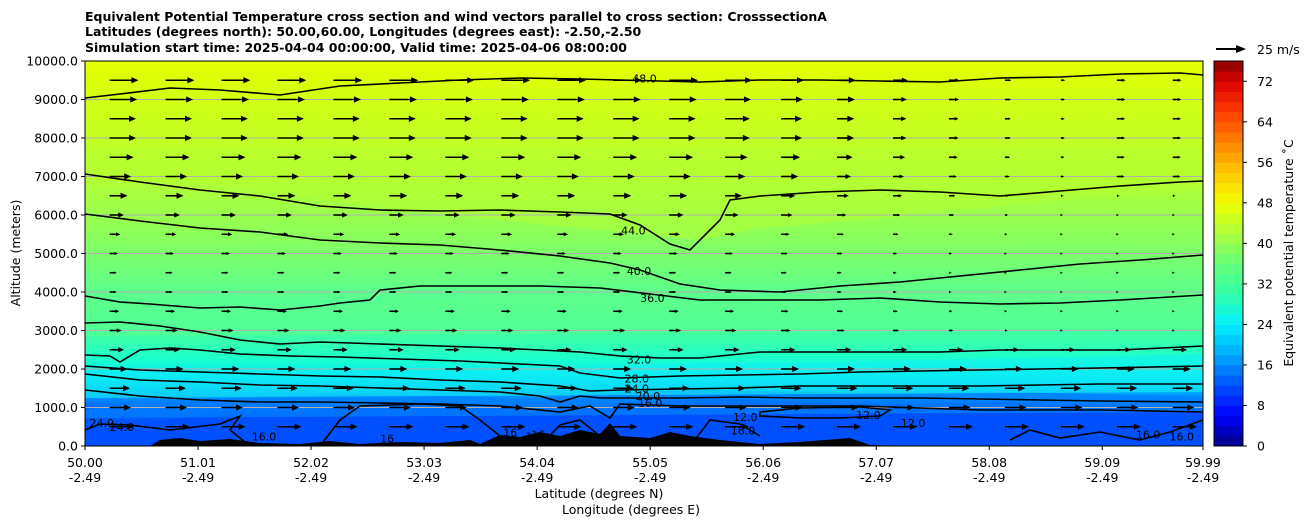 This screenshot has width=1308, height=526. Describe the element at coordinates (763, 477) in the screenshot. I see `x-tick-label-lon: -2.49` at that location.